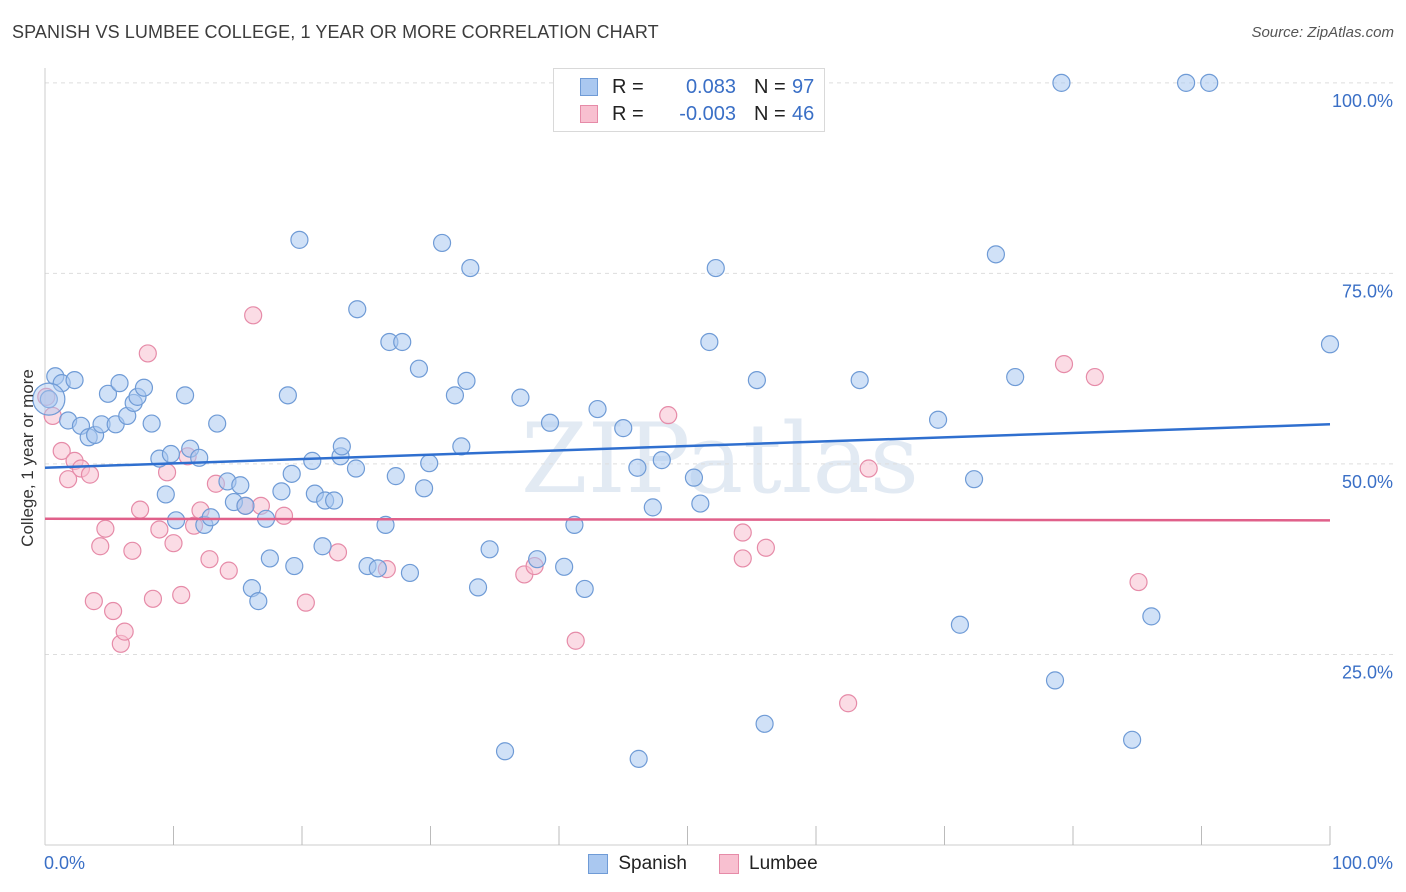 Image resolution: width=1406 pixels, height=892 pixels. What do you see at coordinates (27, 458) in the screenshot?
I see `y-axis-label: College, 1 year or more` at bounding box center [27, 458].